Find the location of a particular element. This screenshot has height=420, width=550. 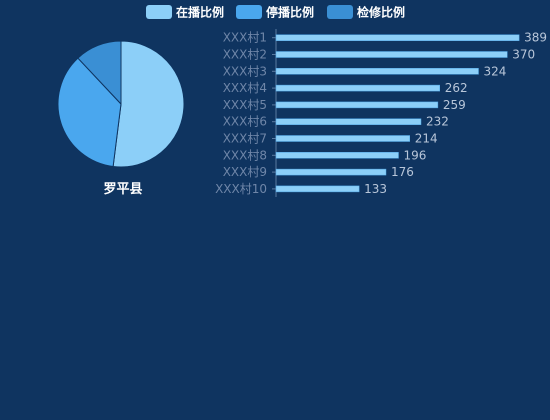

category-label-5: XXX村5 is located at coordinates (245, 105).